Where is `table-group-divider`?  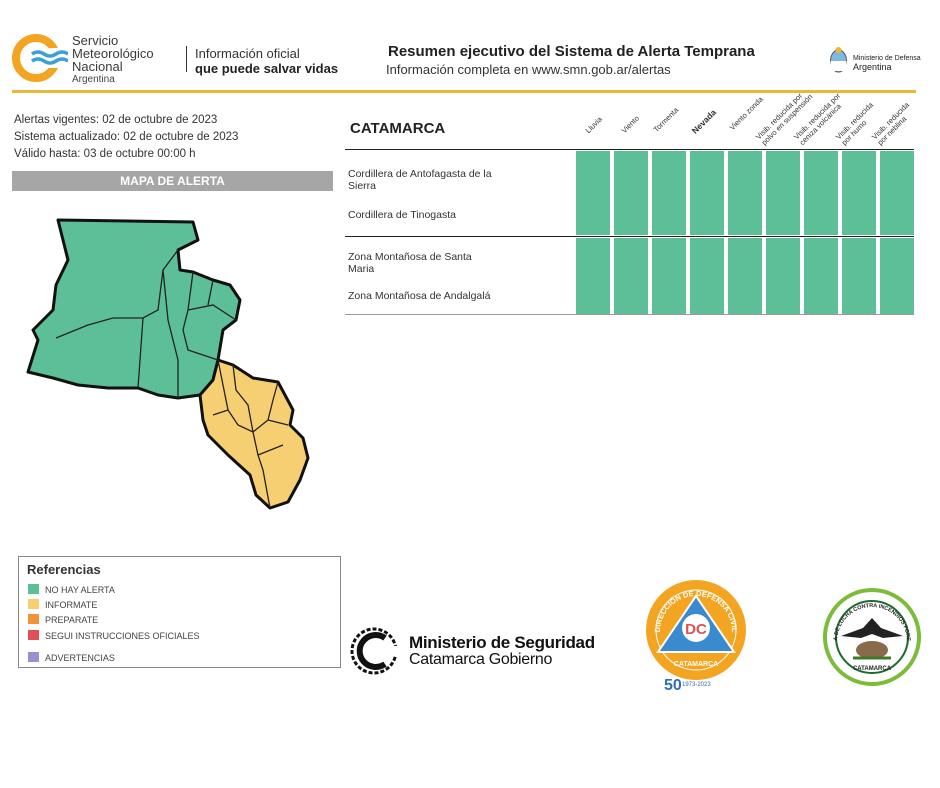 table-group-divider is located at coordinates (629, 236).